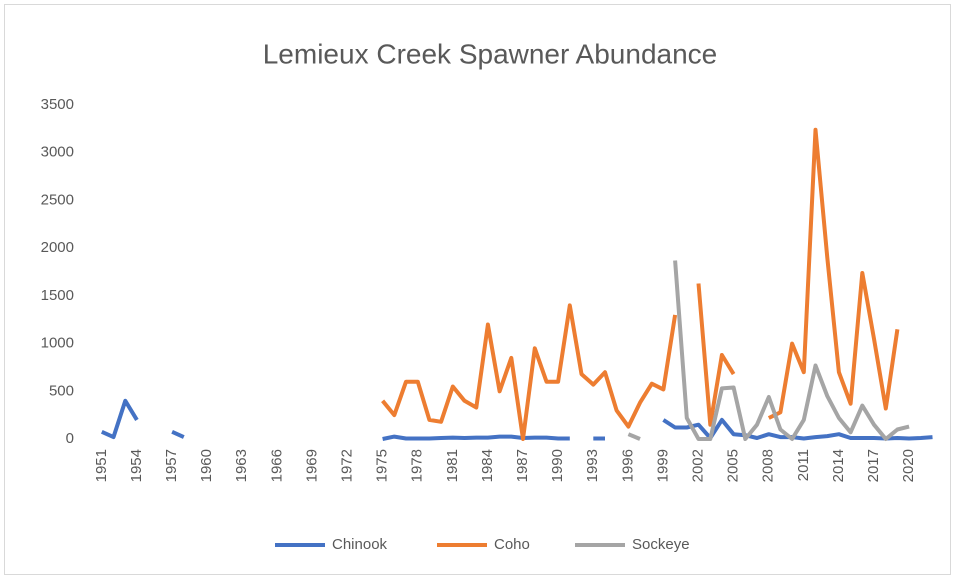 This screenshot has height=585, width=956. I want to click on x-tick-label: 1960, so click(206, 465).